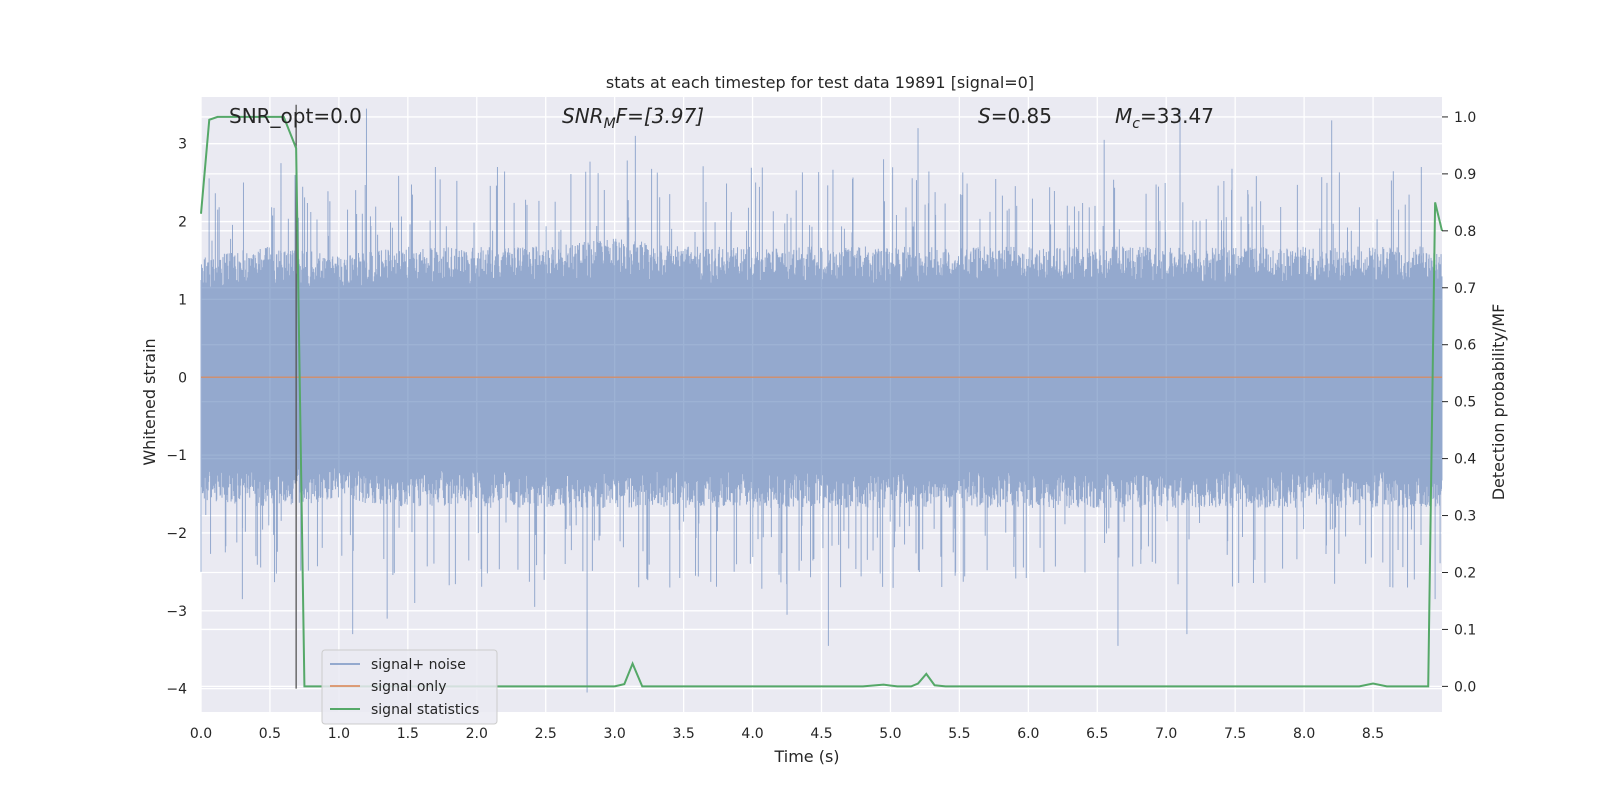 This screenshot has width=1600, height=800. Describe the element at coordinates (683, 734) in the screenshot. I see `x-tick-label: 3.5` at that location.